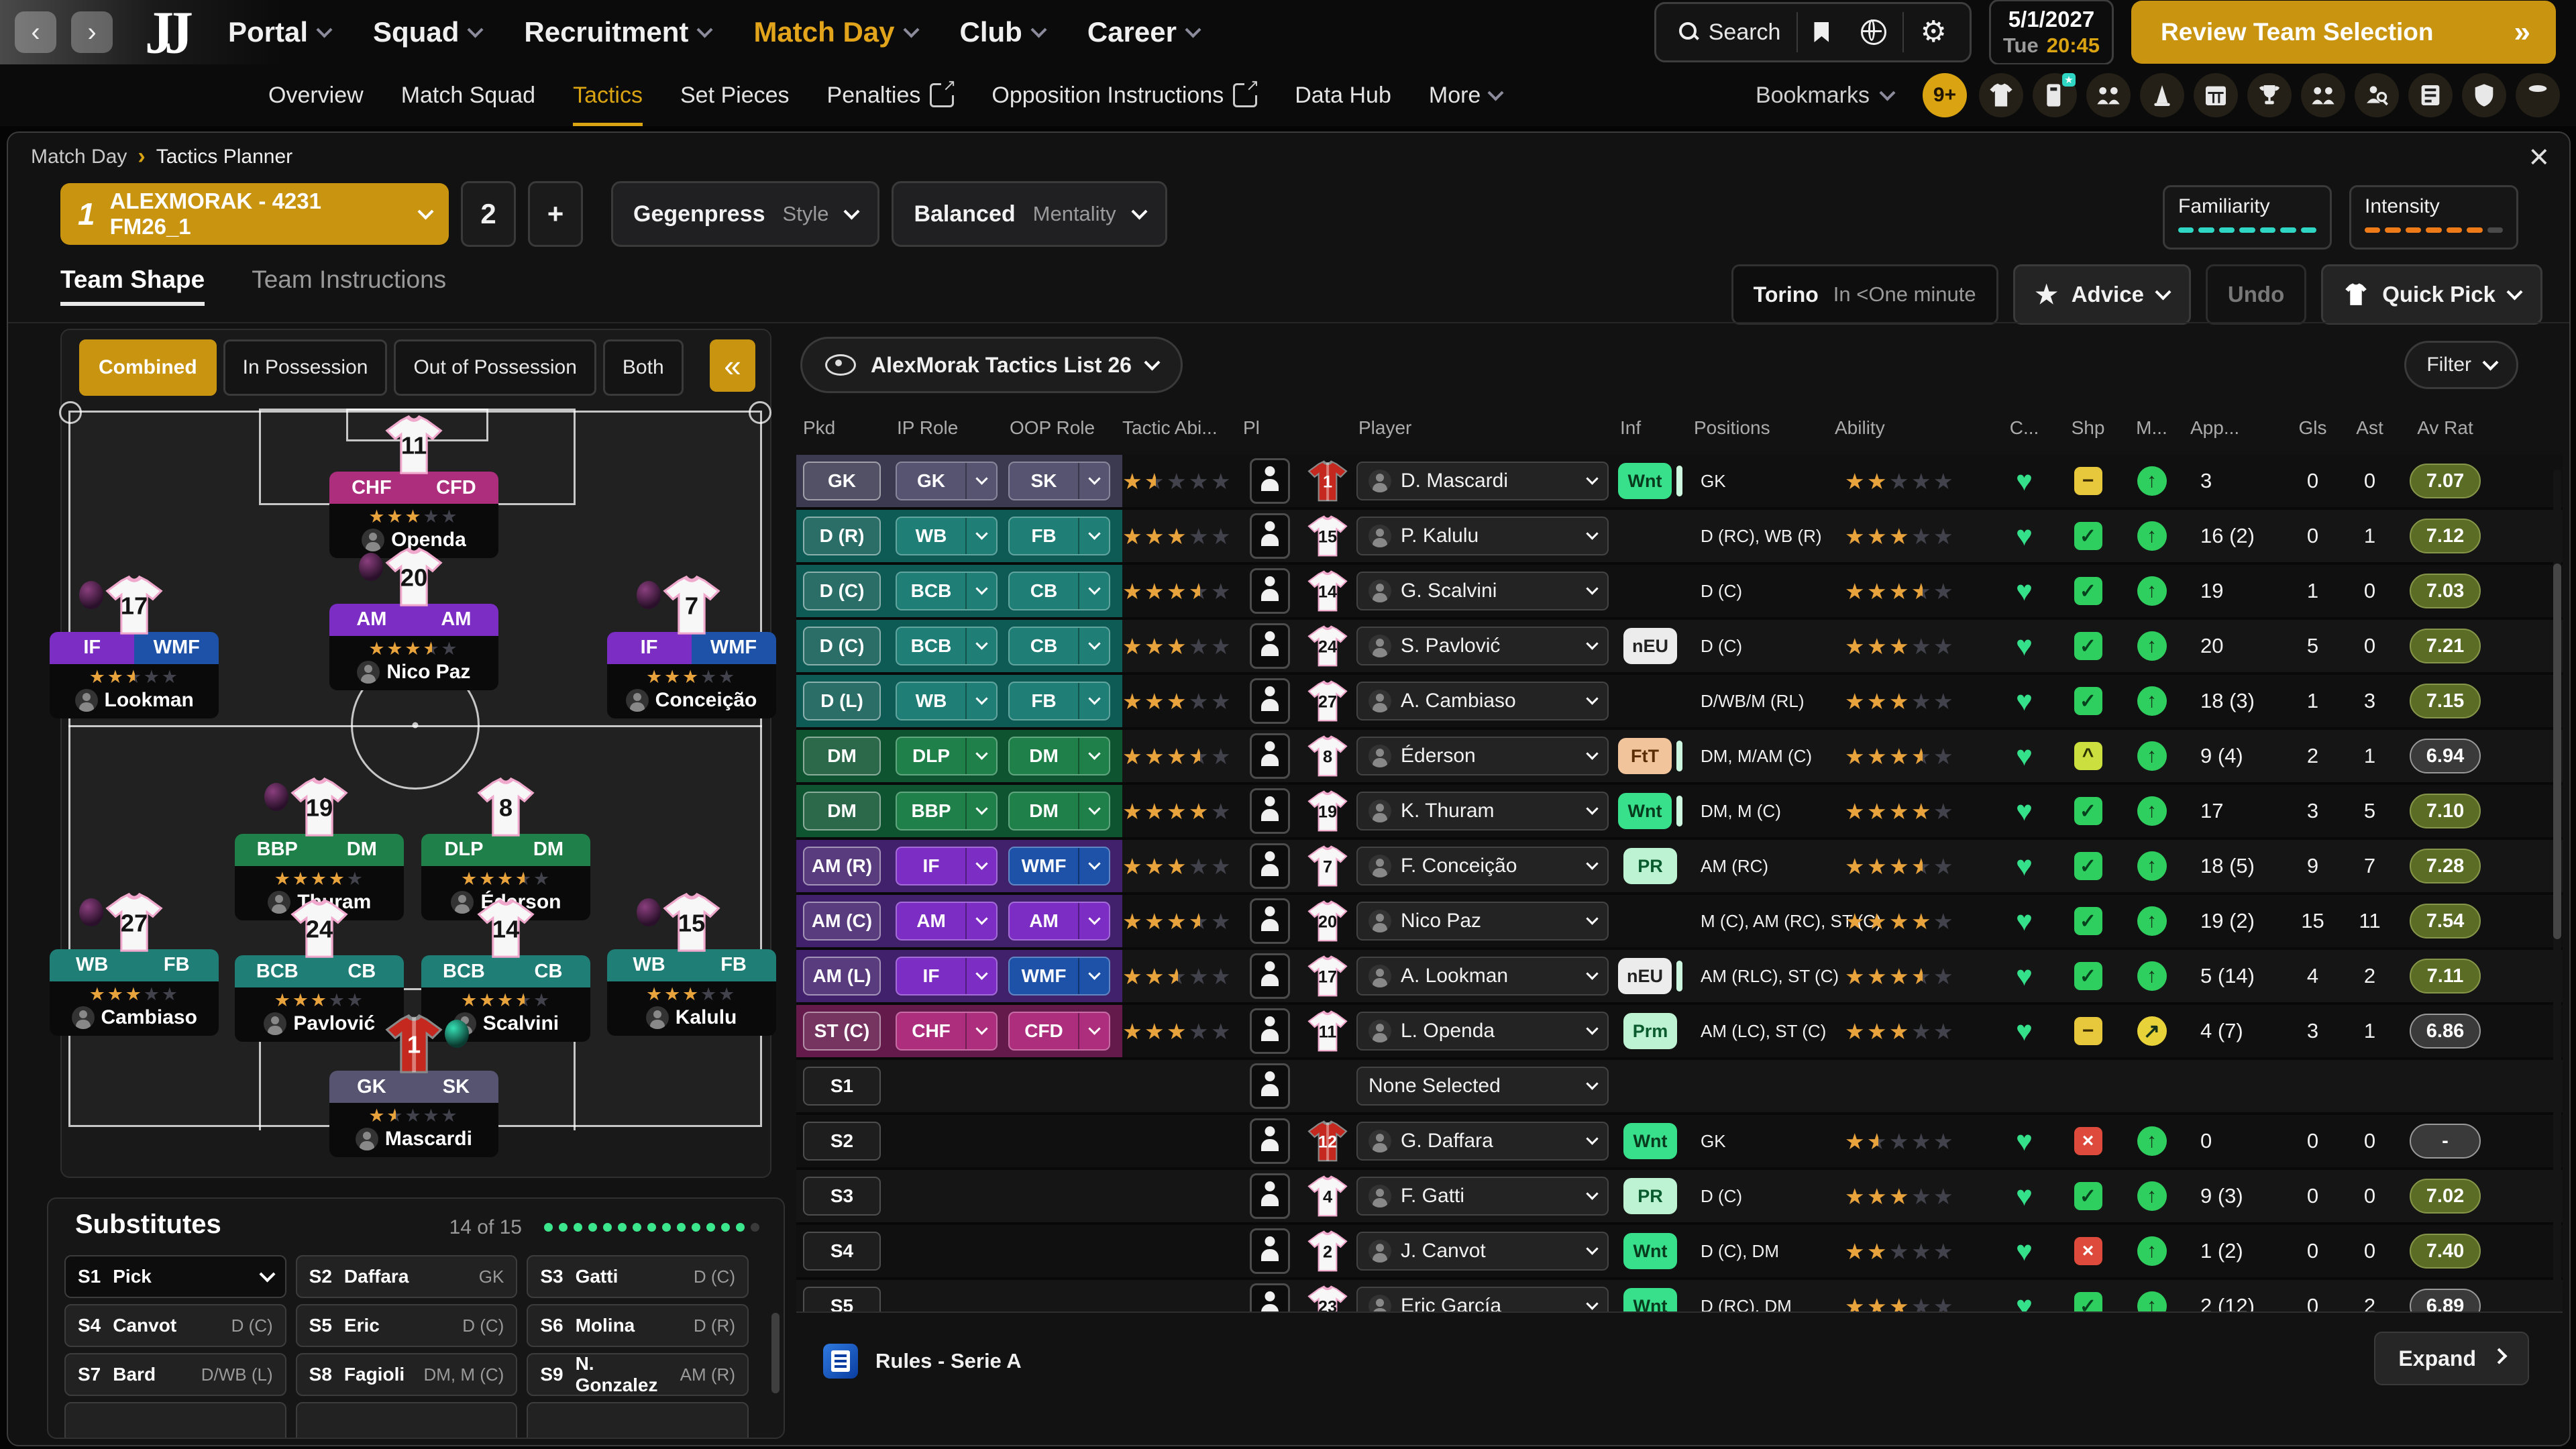 This screenshot has height=1449, width=2576. I want to click on nav-portal: Portal, so click(280, 32).